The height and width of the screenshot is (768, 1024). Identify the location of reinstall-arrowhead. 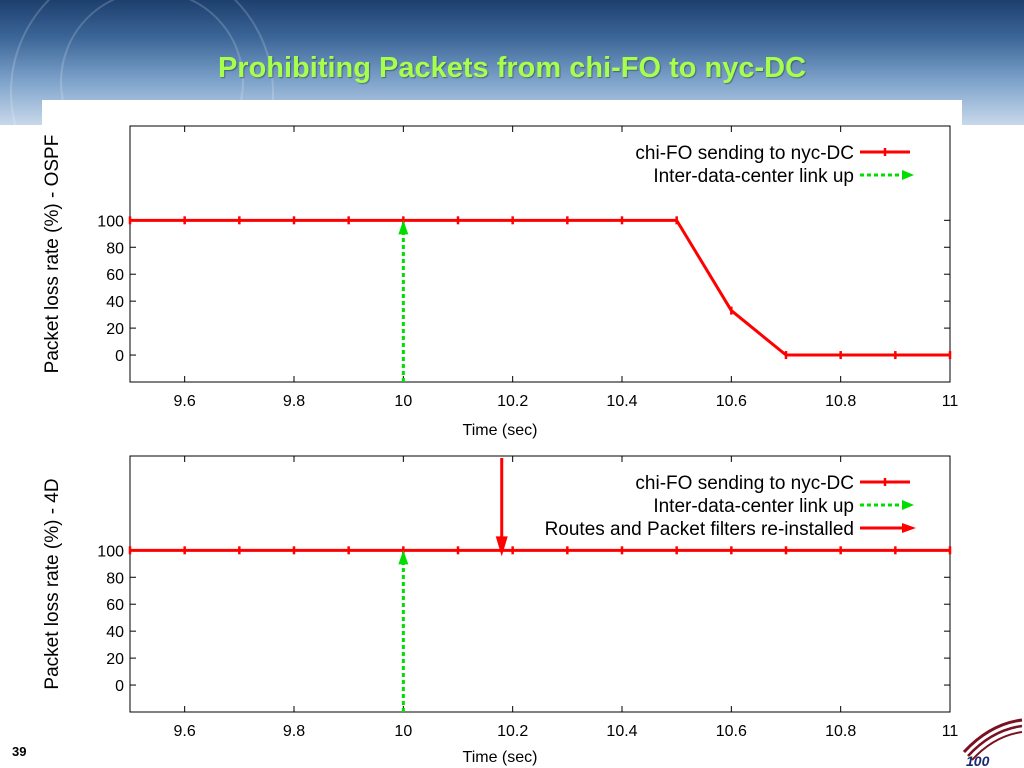
(501, 546).